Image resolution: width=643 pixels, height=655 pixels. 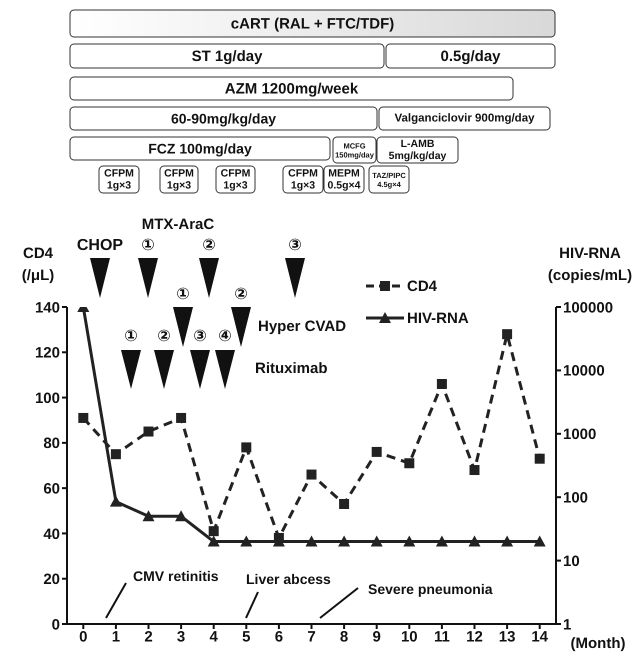 What do you see at coordinates (47, 307) in the screenshot?
I see `y-tick-label: 140` at bounding box center [47, 307].